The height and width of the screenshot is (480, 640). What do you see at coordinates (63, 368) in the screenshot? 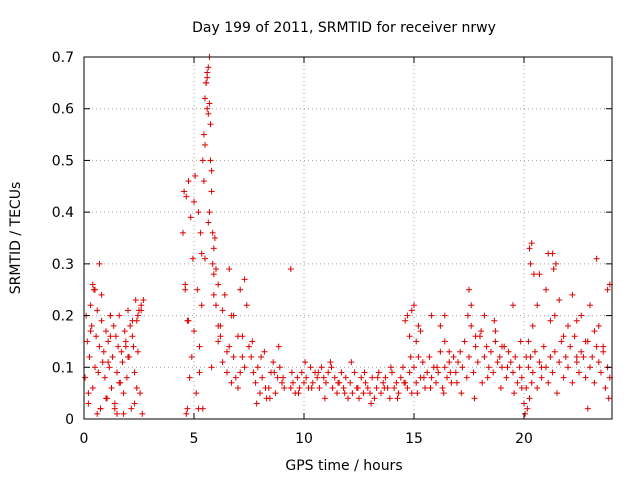
I see `y-tick-label: 0.1` at bounding box center [63, 368].